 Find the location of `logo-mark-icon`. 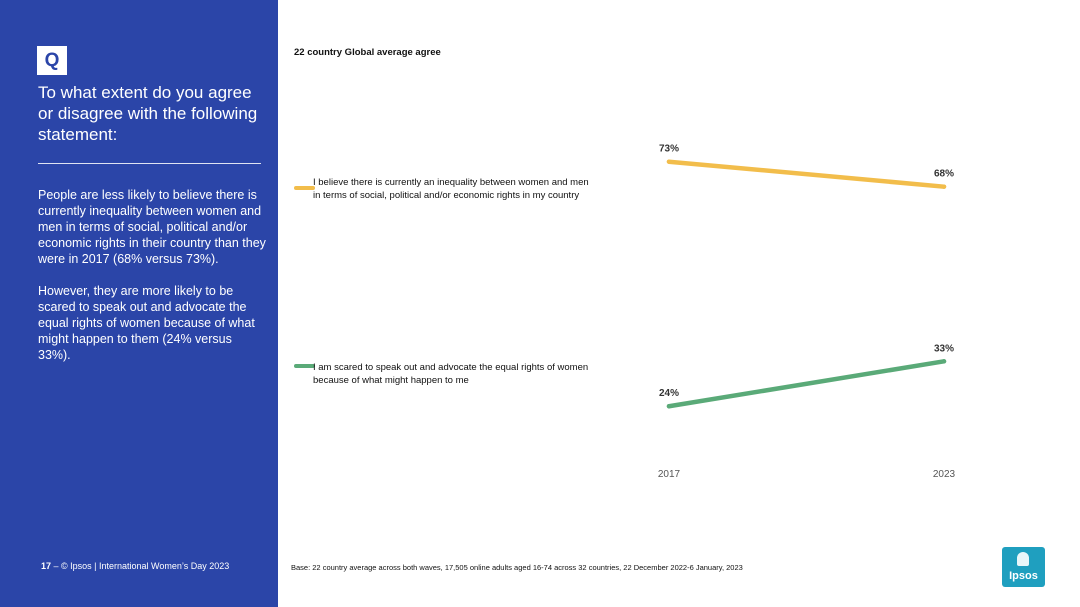

logo-mark-icon is located at coordinates (1023, 559).